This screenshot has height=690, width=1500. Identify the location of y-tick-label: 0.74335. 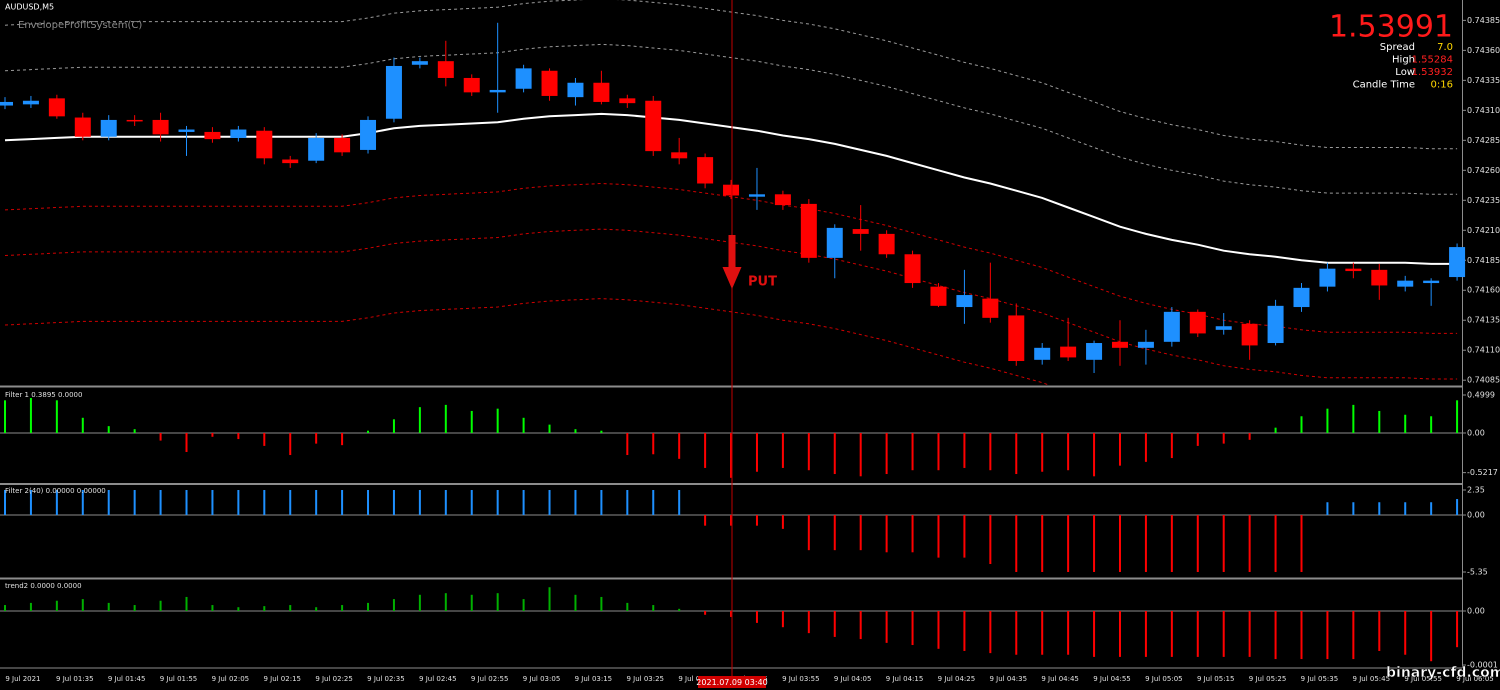
(1483, 80).